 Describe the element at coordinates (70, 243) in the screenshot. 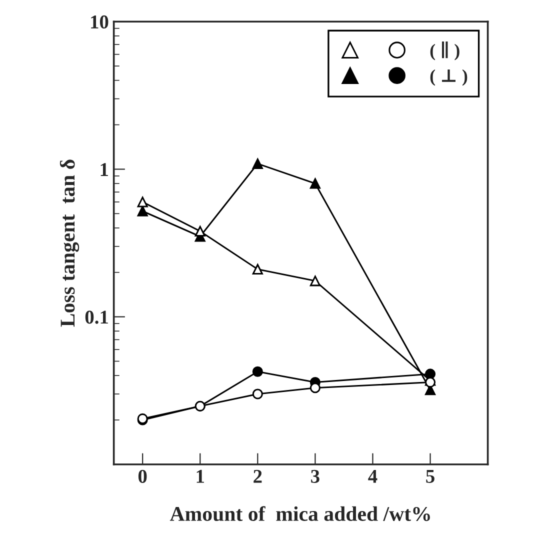

I see `y-axis-title: Loss tangent tan δ` at that location.